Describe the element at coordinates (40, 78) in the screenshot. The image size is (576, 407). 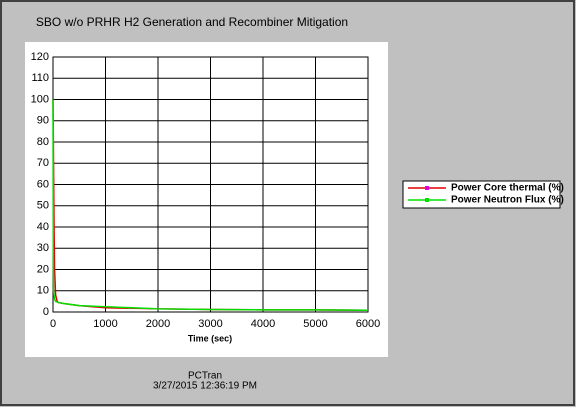
I see `y-tick-label: 110` at that location.